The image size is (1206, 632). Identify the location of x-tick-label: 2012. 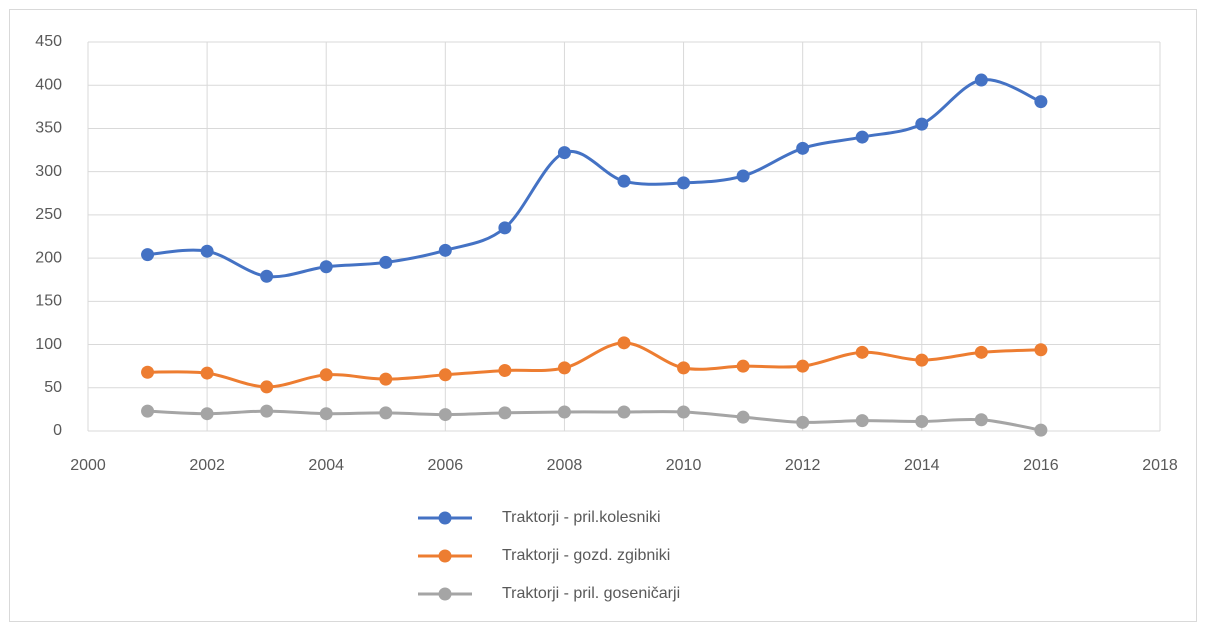
(803, 465).